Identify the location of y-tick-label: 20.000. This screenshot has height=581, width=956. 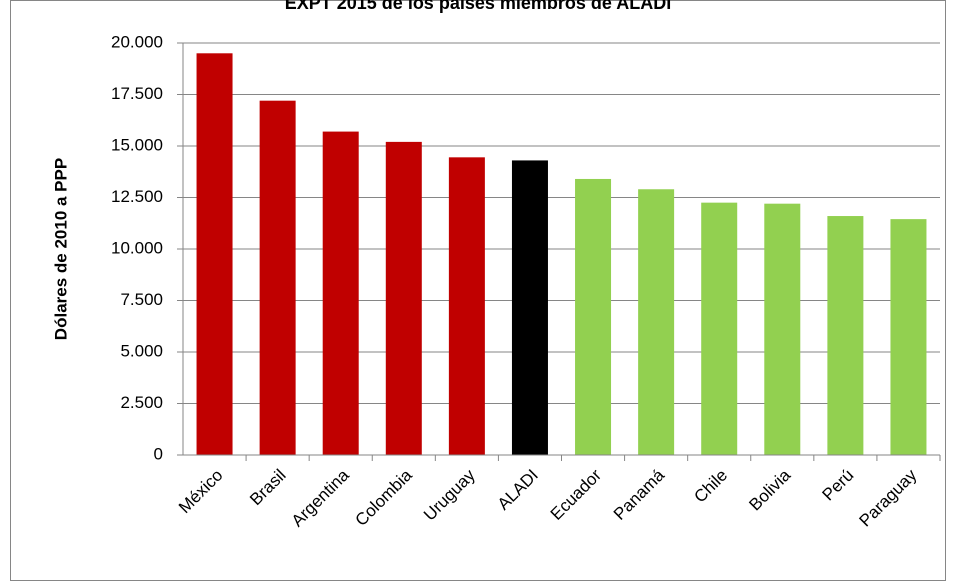
(137, 41).